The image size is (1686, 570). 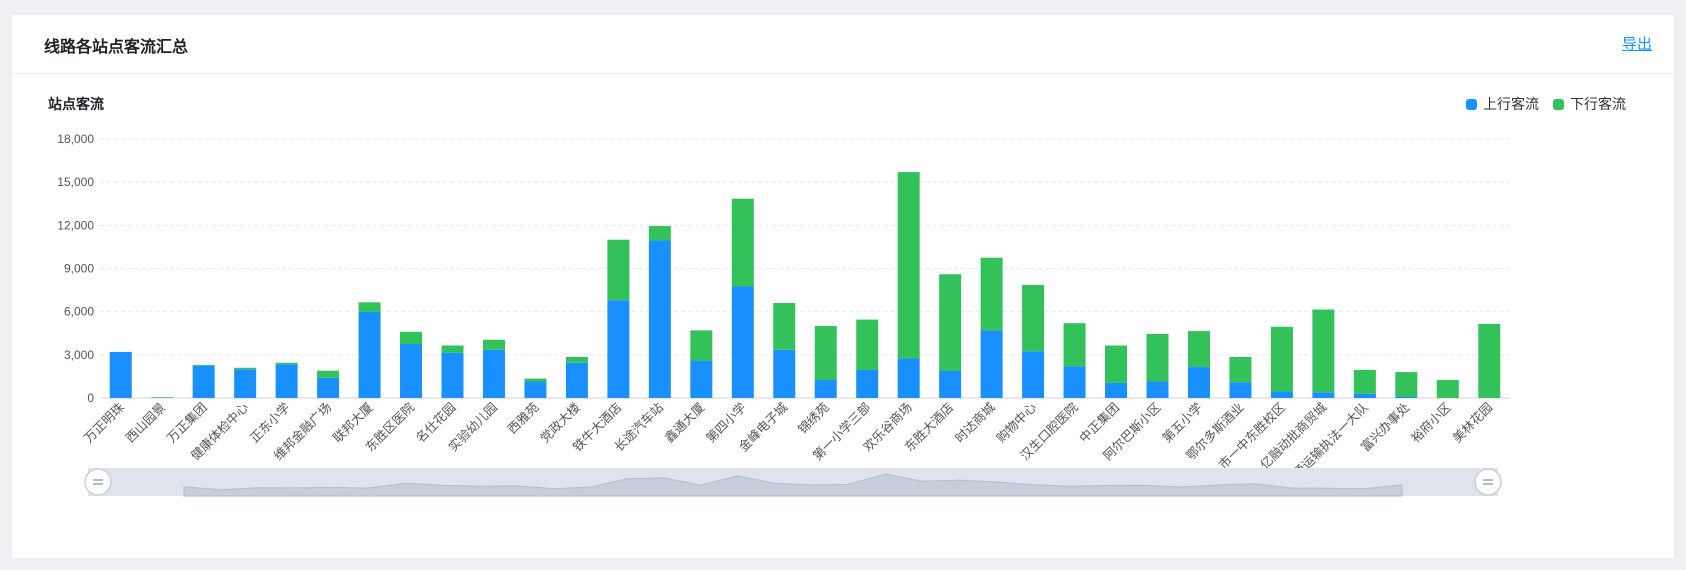 What do you see at coordinates (79, 355) in the screenshot?
I see `y-tick-label: 3,000` at bounding box center [79, 355].